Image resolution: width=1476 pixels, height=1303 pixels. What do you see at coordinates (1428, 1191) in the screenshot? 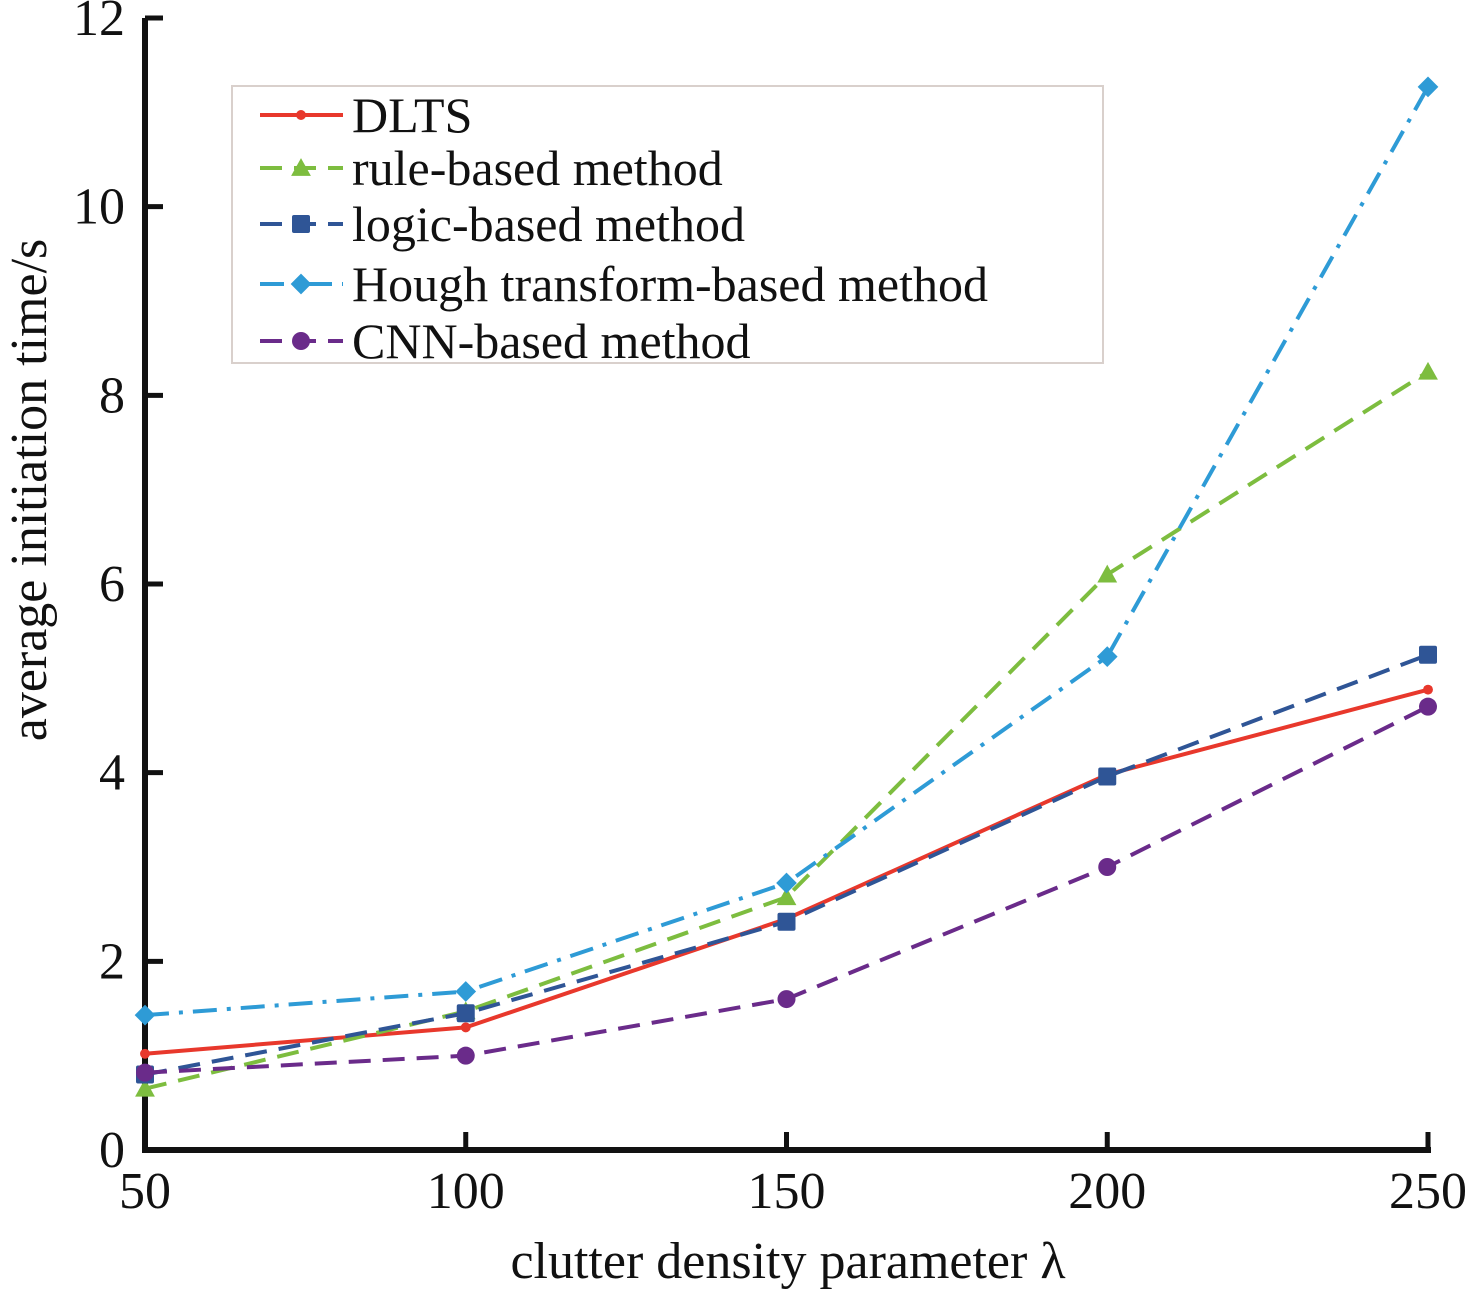
I see `x-tick-label: 250` at bounding box center [1428, 1191].